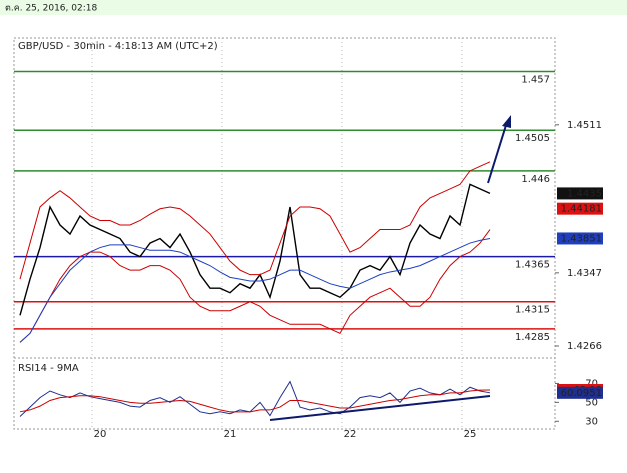 This screenshot has height=473, width=627. I want to click on level-label: 1.446, so click(535, 179).